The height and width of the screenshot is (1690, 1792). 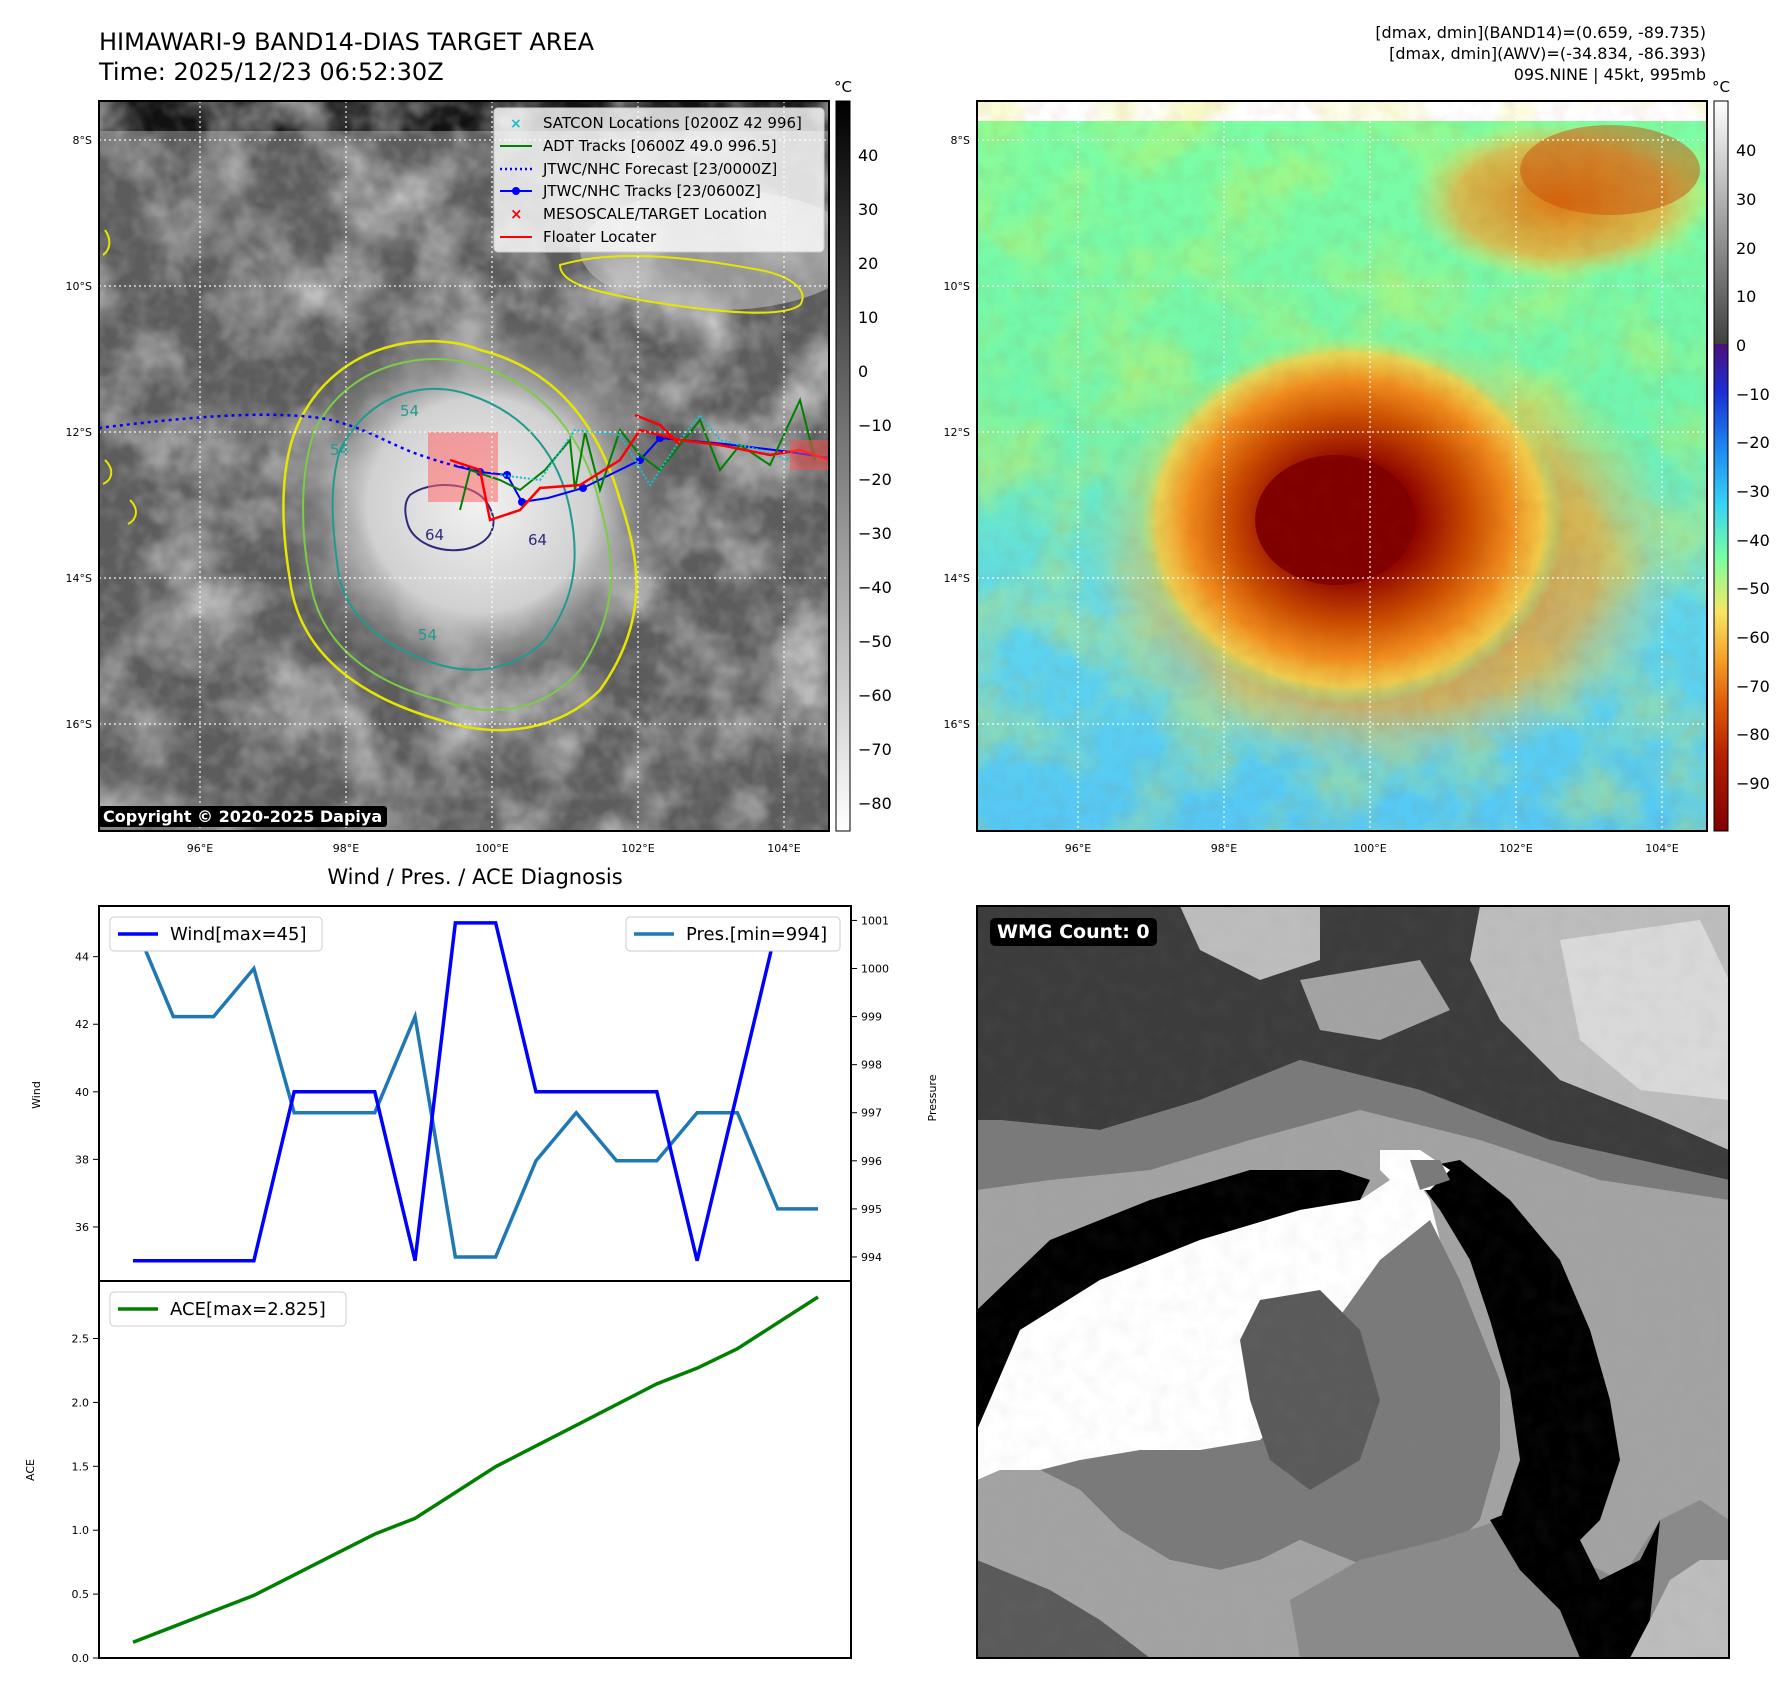 What do you see at coordinates (637, 848) in the screenshot?
I see `svg-text: 102°E` at bounding box center [637, 848].